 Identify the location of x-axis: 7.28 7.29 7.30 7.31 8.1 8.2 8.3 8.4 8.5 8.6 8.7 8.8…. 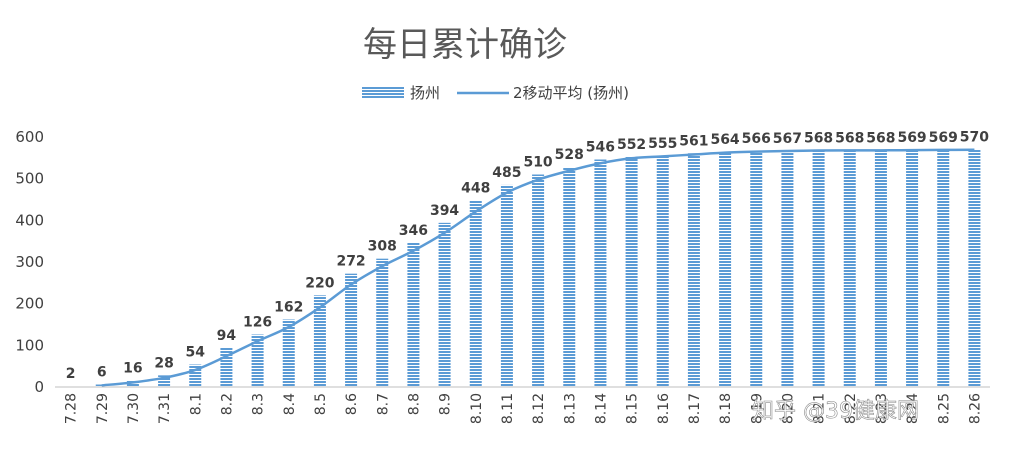
(524, 408).